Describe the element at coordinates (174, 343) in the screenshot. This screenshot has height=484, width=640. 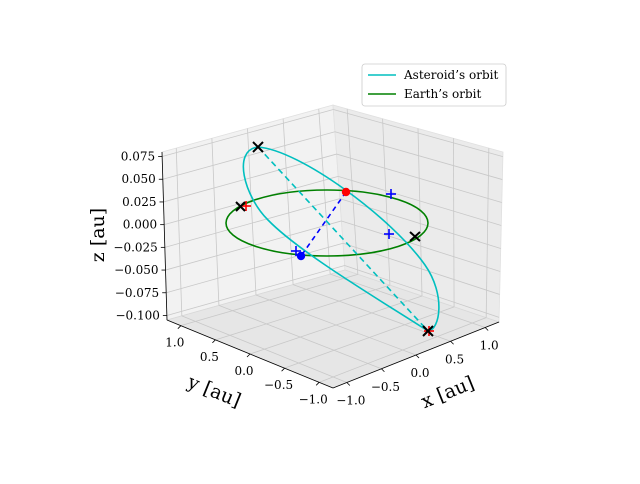
I see `y-tick-label: 1.0` at that location.